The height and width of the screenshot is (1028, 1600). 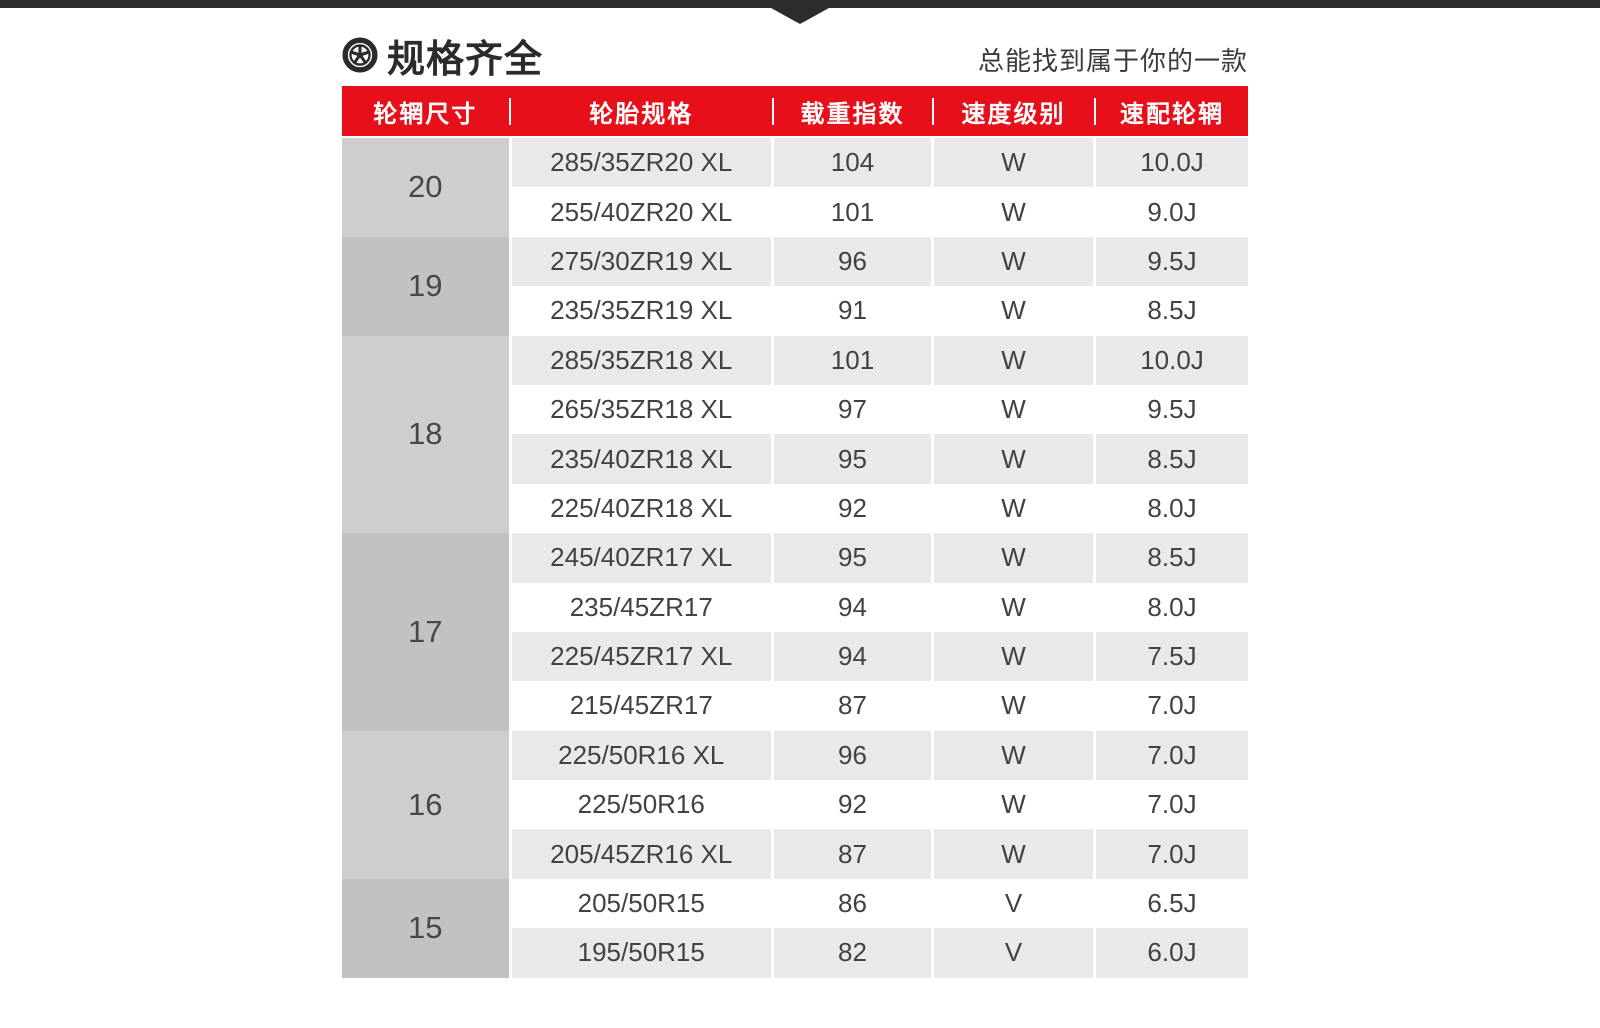 I want to click on wheel-icon, so click(x=360, y=55).